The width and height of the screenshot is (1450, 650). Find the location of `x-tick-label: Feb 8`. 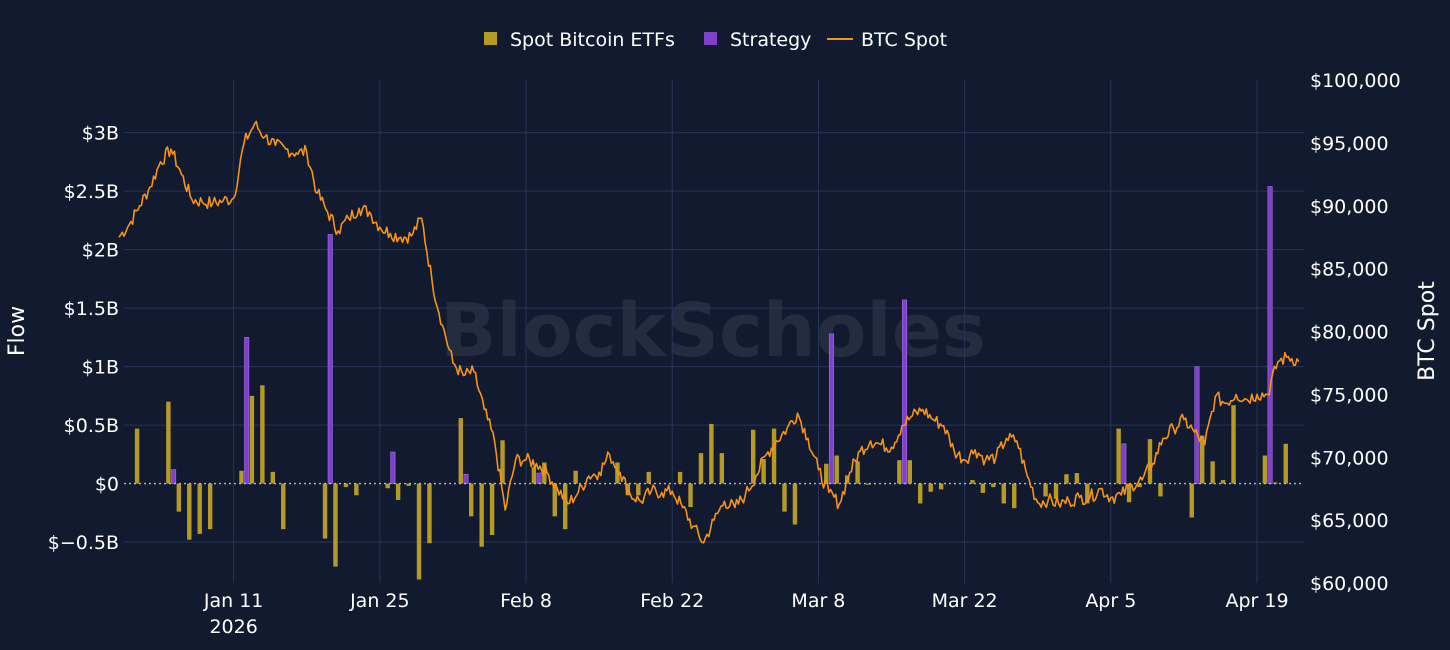

x-tick-label: Feb 8 is located at coordinates (526, 601).